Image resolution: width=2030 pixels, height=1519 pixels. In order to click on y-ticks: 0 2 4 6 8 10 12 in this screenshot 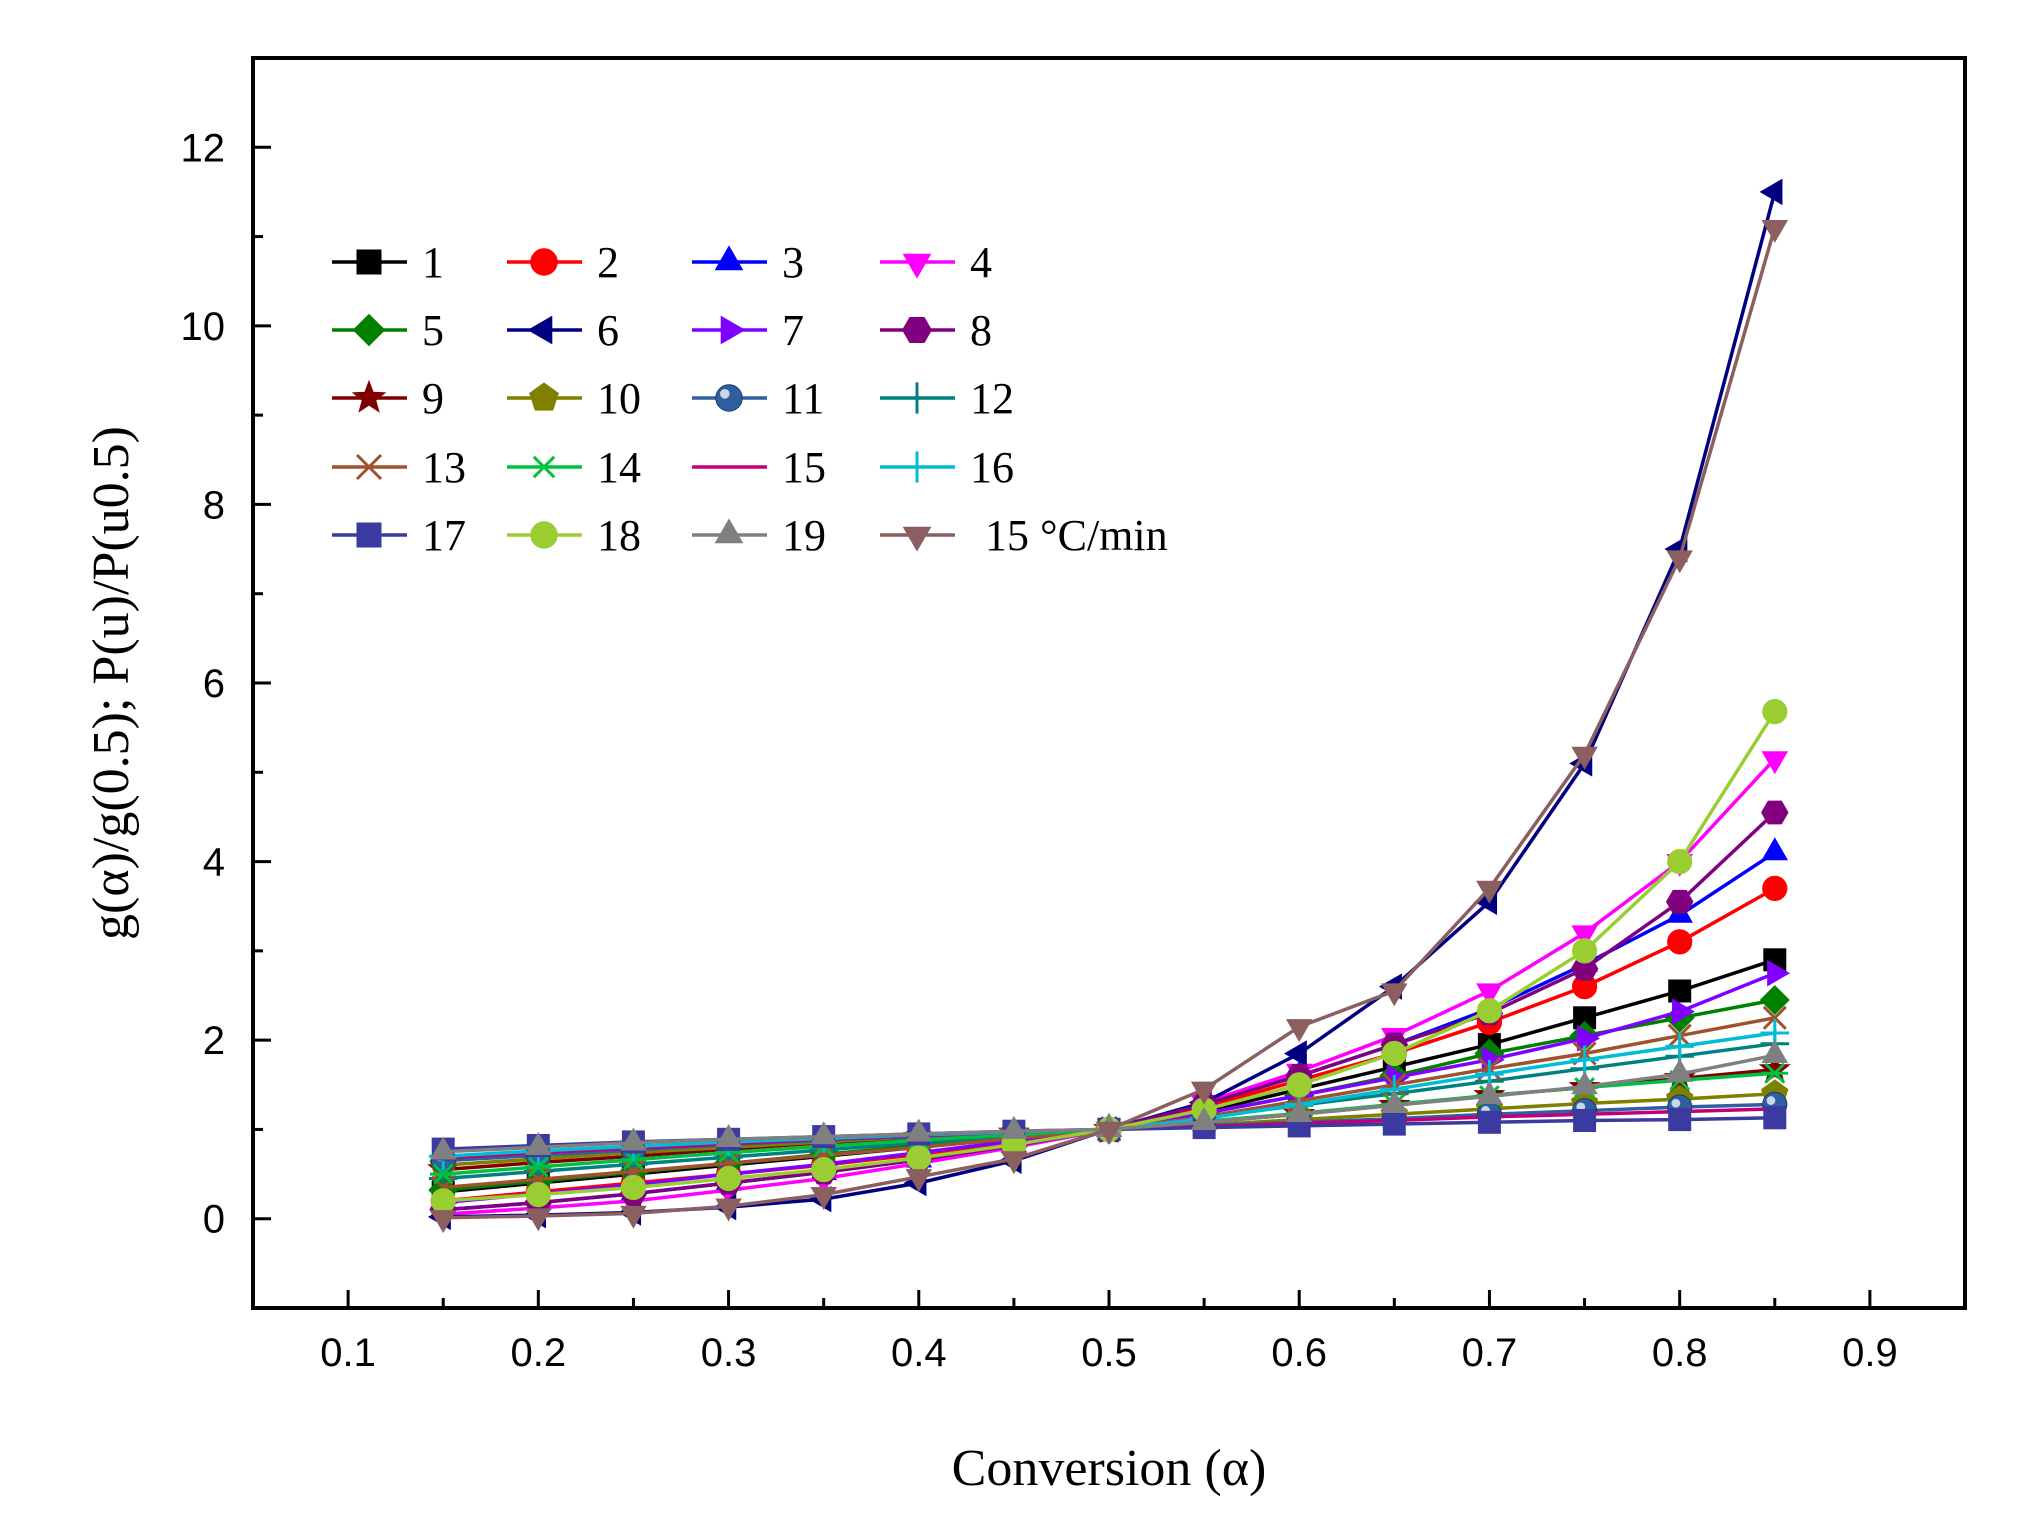, I will do `click(226, 683)`.